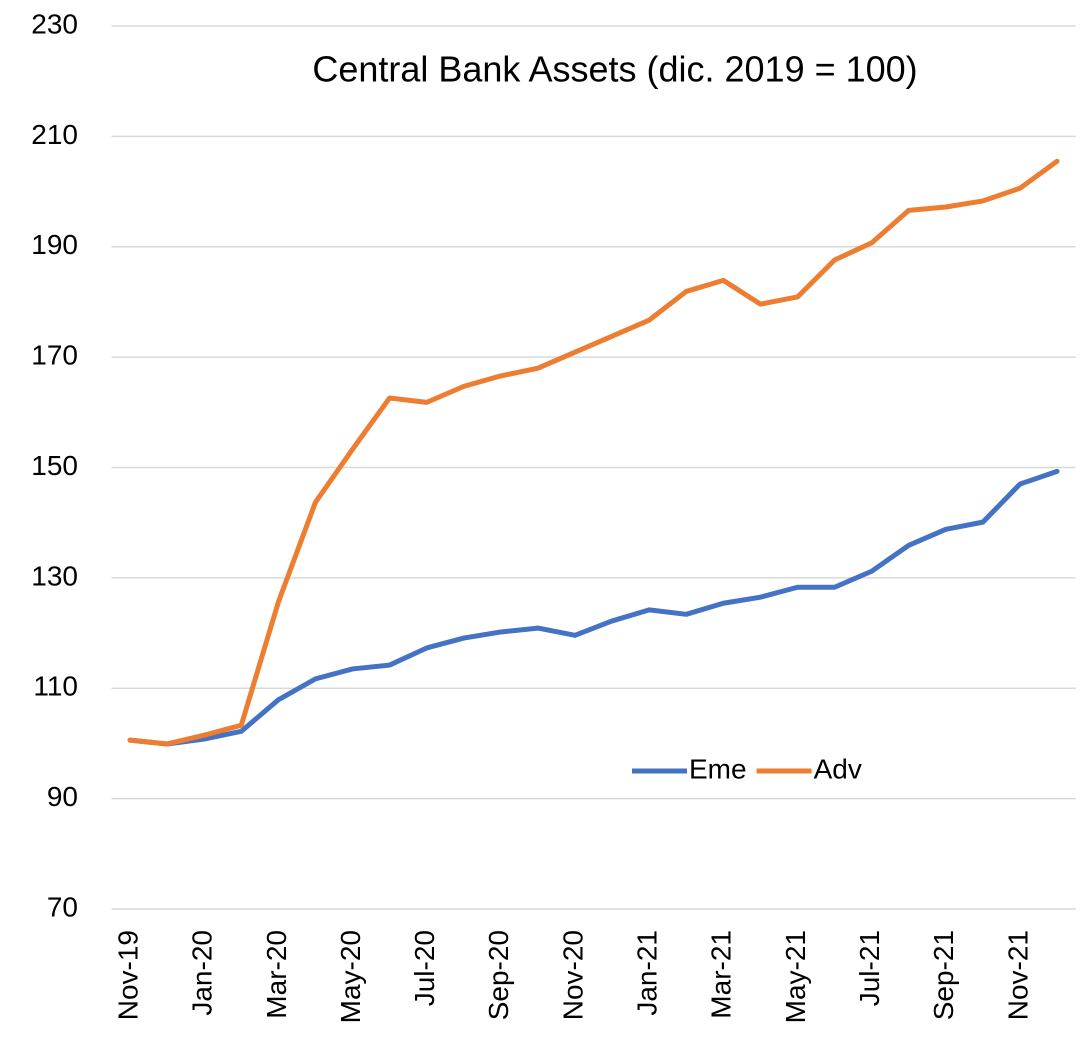  Describe the element at coordinates (869, 968) in the screenshot. I see `x-tick-label: Jul-21` at that location.